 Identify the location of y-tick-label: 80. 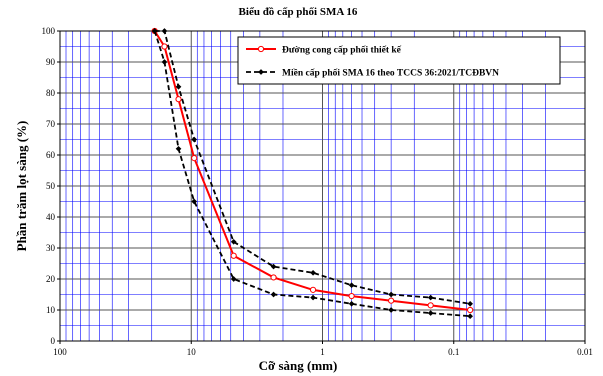
(51, 93).